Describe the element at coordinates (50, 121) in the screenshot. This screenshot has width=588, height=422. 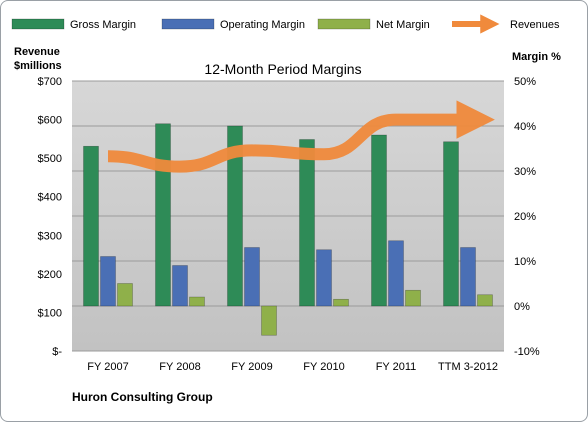
I see `left-tick-label: $600` at that location.